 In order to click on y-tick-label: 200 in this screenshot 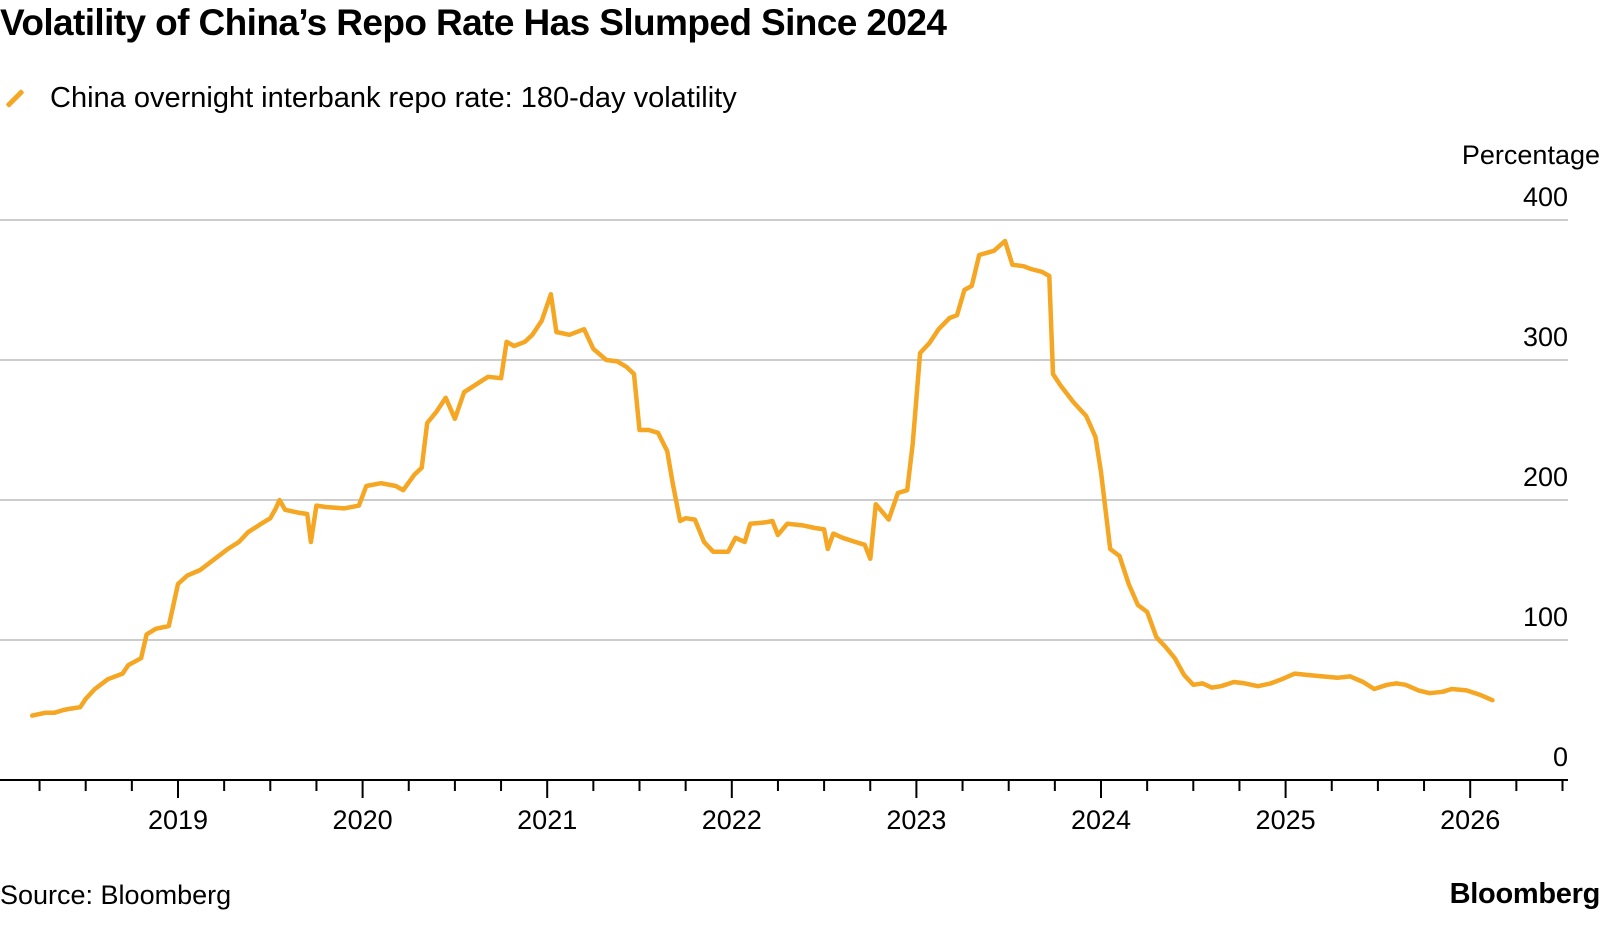, I will do `click(1545, 477)`.